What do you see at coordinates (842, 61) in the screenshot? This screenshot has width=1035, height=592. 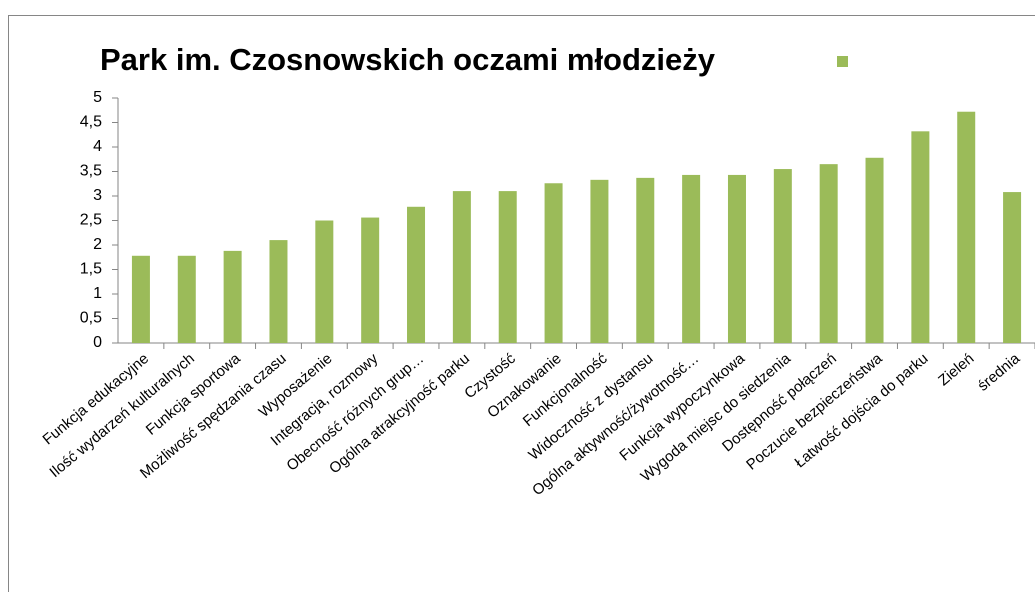 I see `legend-key` at bounding box center [842, 61].